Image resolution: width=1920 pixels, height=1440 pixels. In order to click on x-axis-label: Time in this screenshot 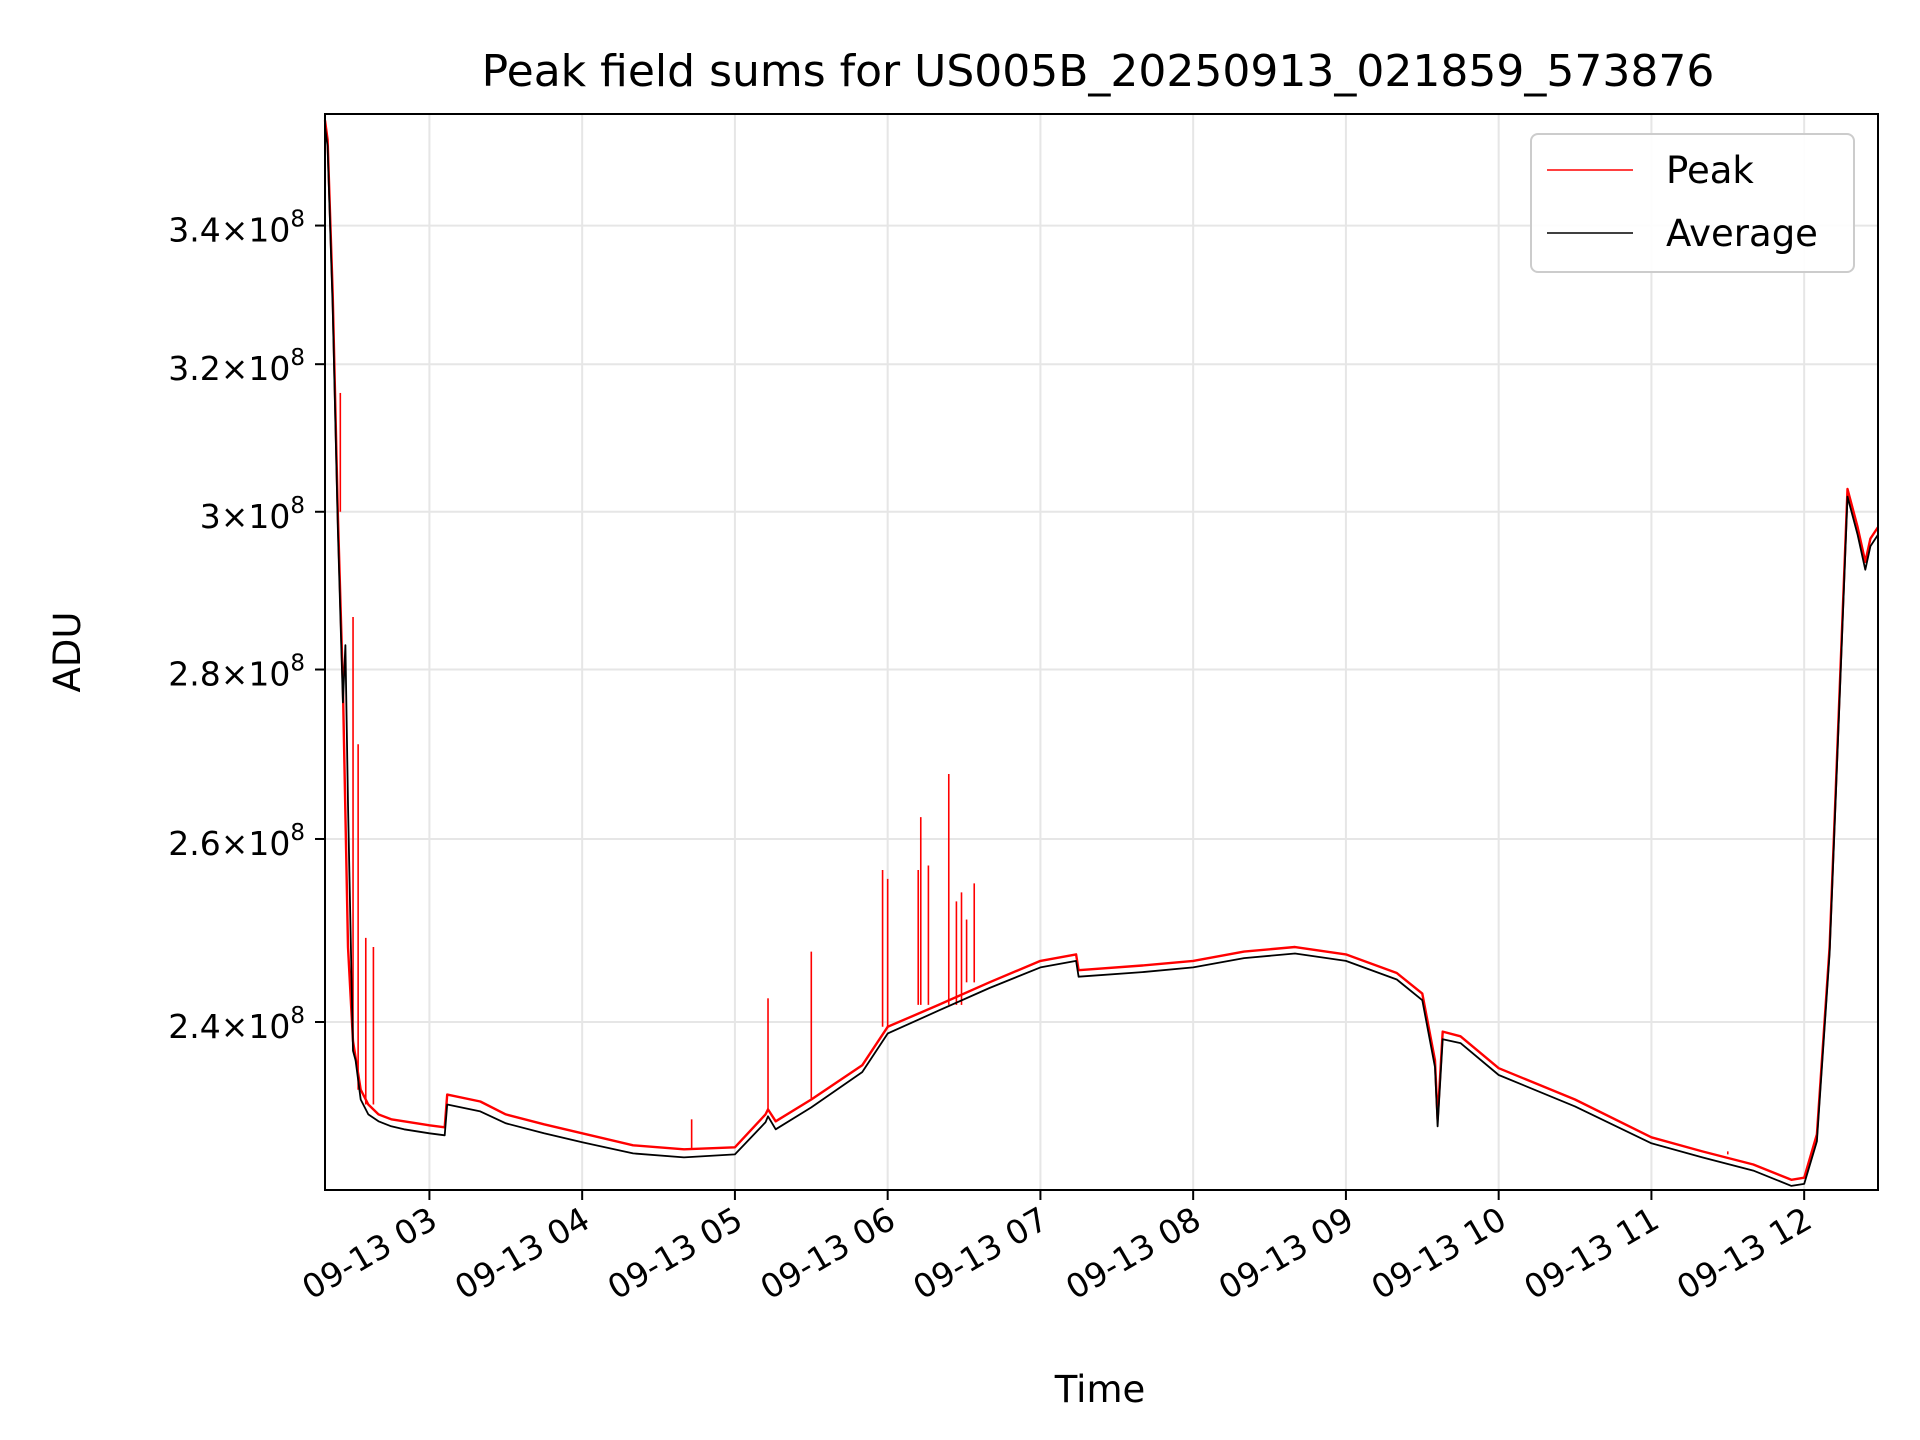, I will do `click(1100, 1389)`.